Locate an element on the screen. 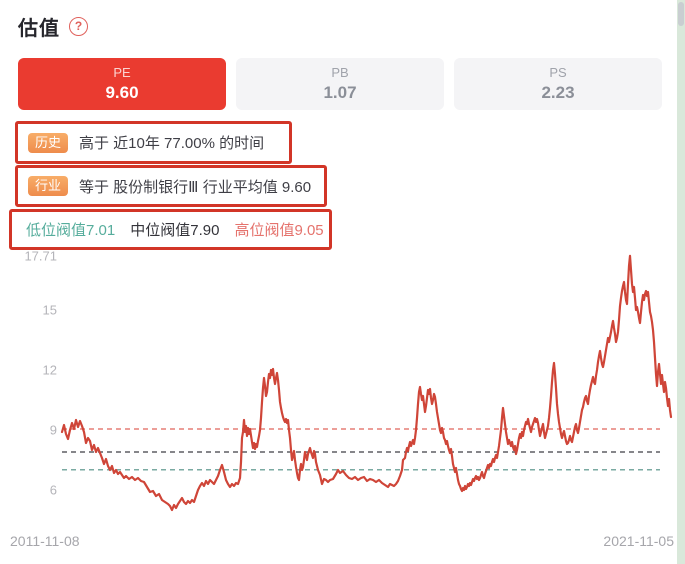 This screenshot has height=564, width=685. tab-pe-label: PE is located at coordinates (122, 73).